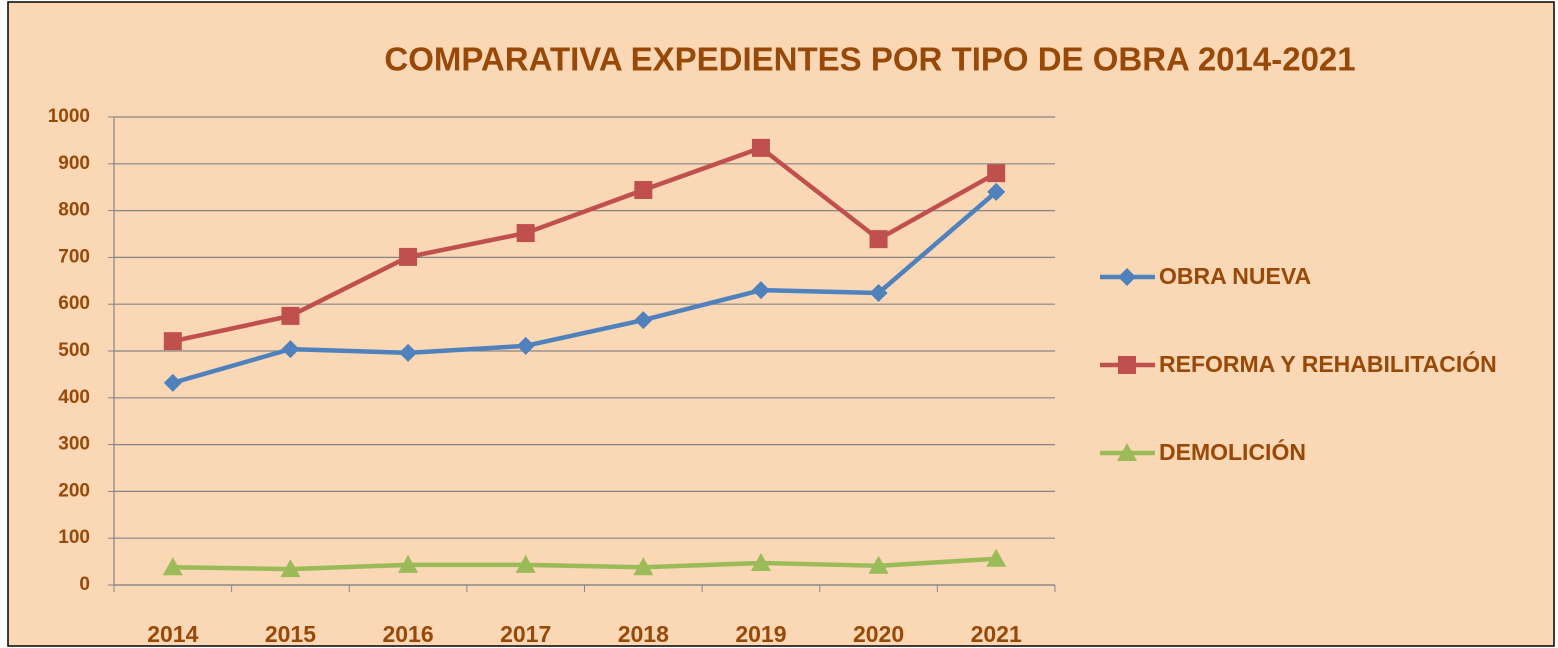 This screenshot has height=648, width=1558. Describe the element at coordinates (643, 634) in the screenshot. I see `x-tick-label: 2018` at that location.